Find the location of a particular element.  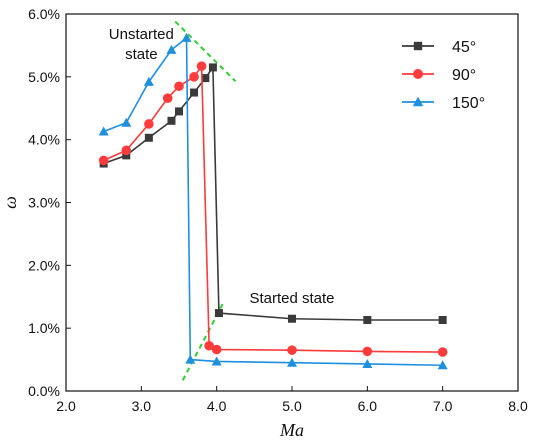

legend-layer: 45° 90° 150° is located at coordinates (443, 75).